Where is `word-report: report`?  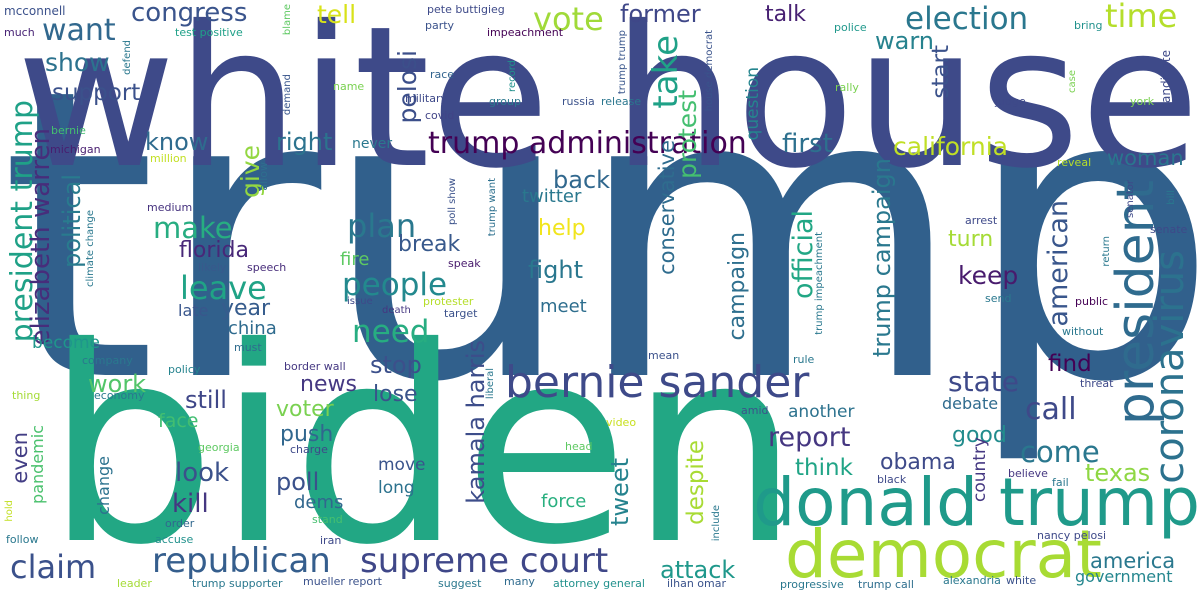 word-report: report is located at coordinates (809, 437).